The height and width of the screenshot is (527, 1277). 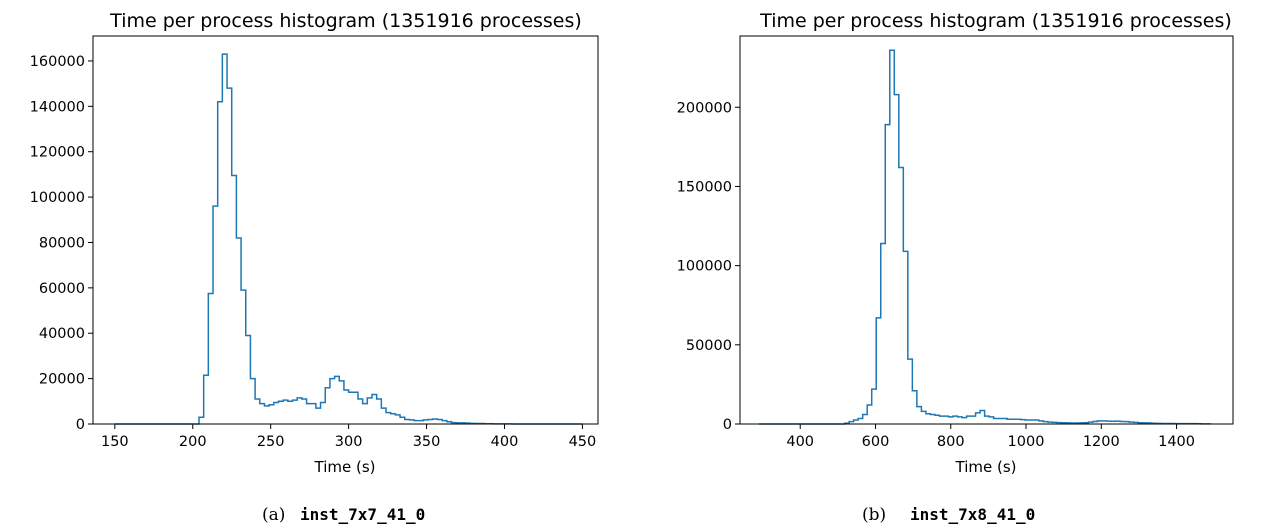 What do you see at coordinates (115, 442) in the screenshot?
I see `chart-a-x-tick-label: 150` at bounding box center [115, 442].